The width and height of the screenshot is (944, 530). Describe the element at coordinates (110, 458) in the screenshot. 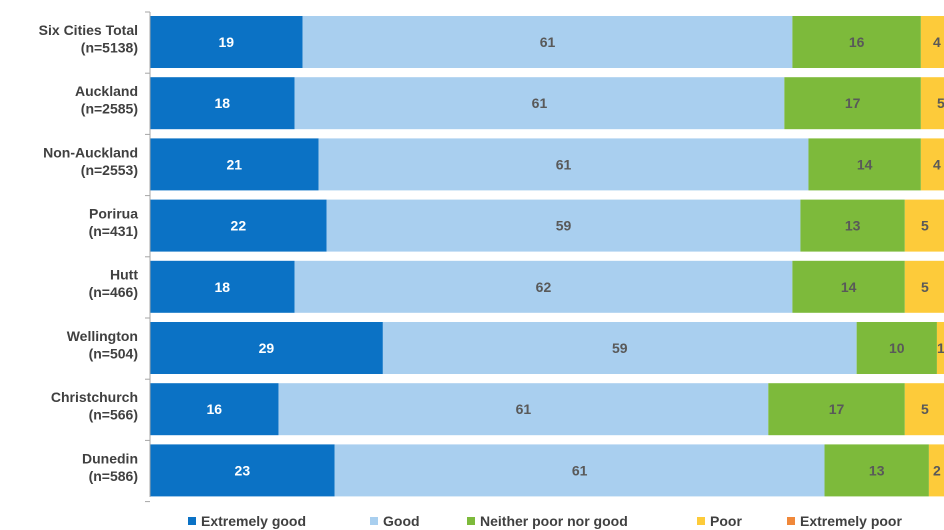

I see `category-label-line: Dunedin` at that location.